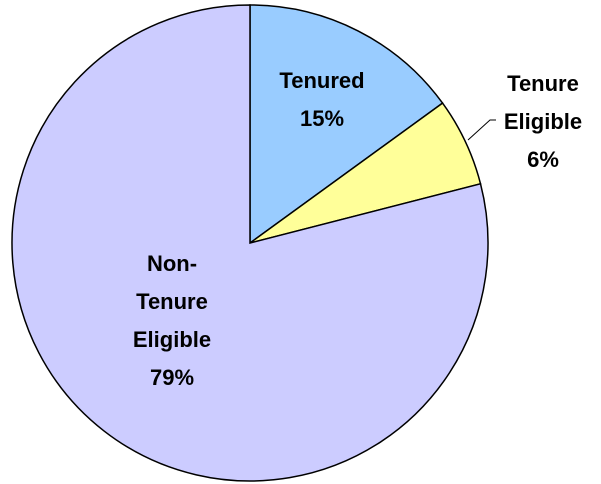  What do you see at coordinates (543, 159) in the screenshot?
I see `value-label: 6%` at bounding box center [543, 159].